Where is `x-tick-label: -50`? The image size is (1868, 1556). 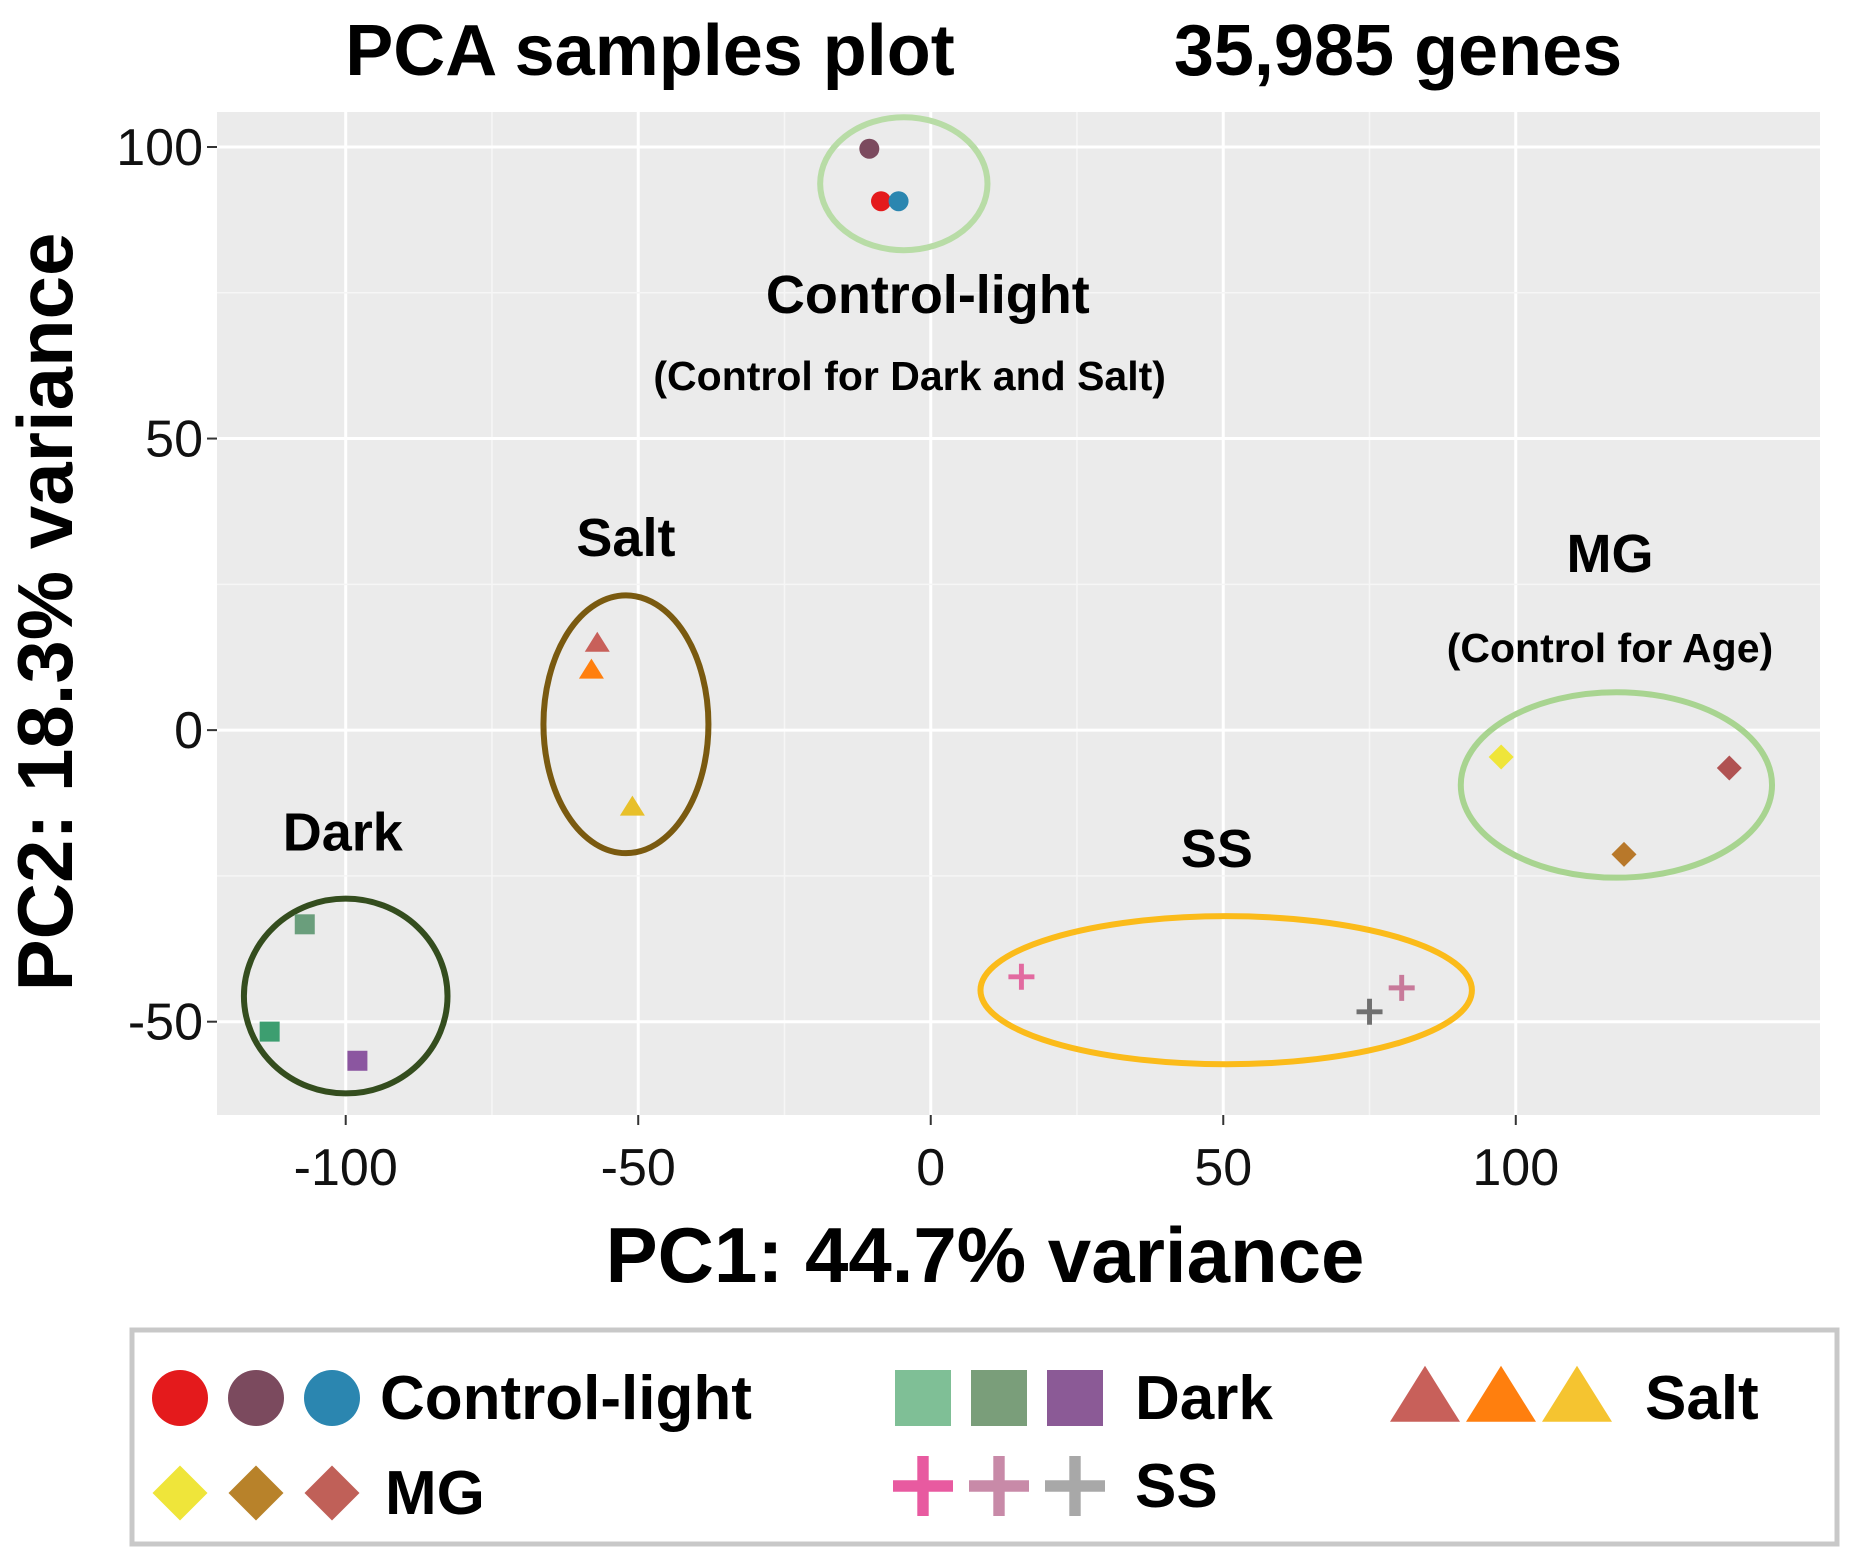 x-tick-label: -50 is located at coordinates (638, 1168).